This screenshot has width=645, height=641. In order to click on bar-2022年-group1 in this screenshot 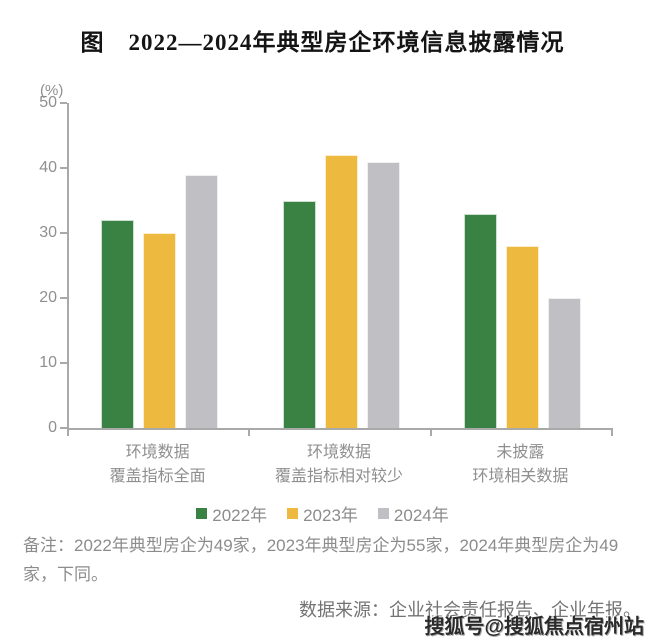, I will do `click(118, 324)`.